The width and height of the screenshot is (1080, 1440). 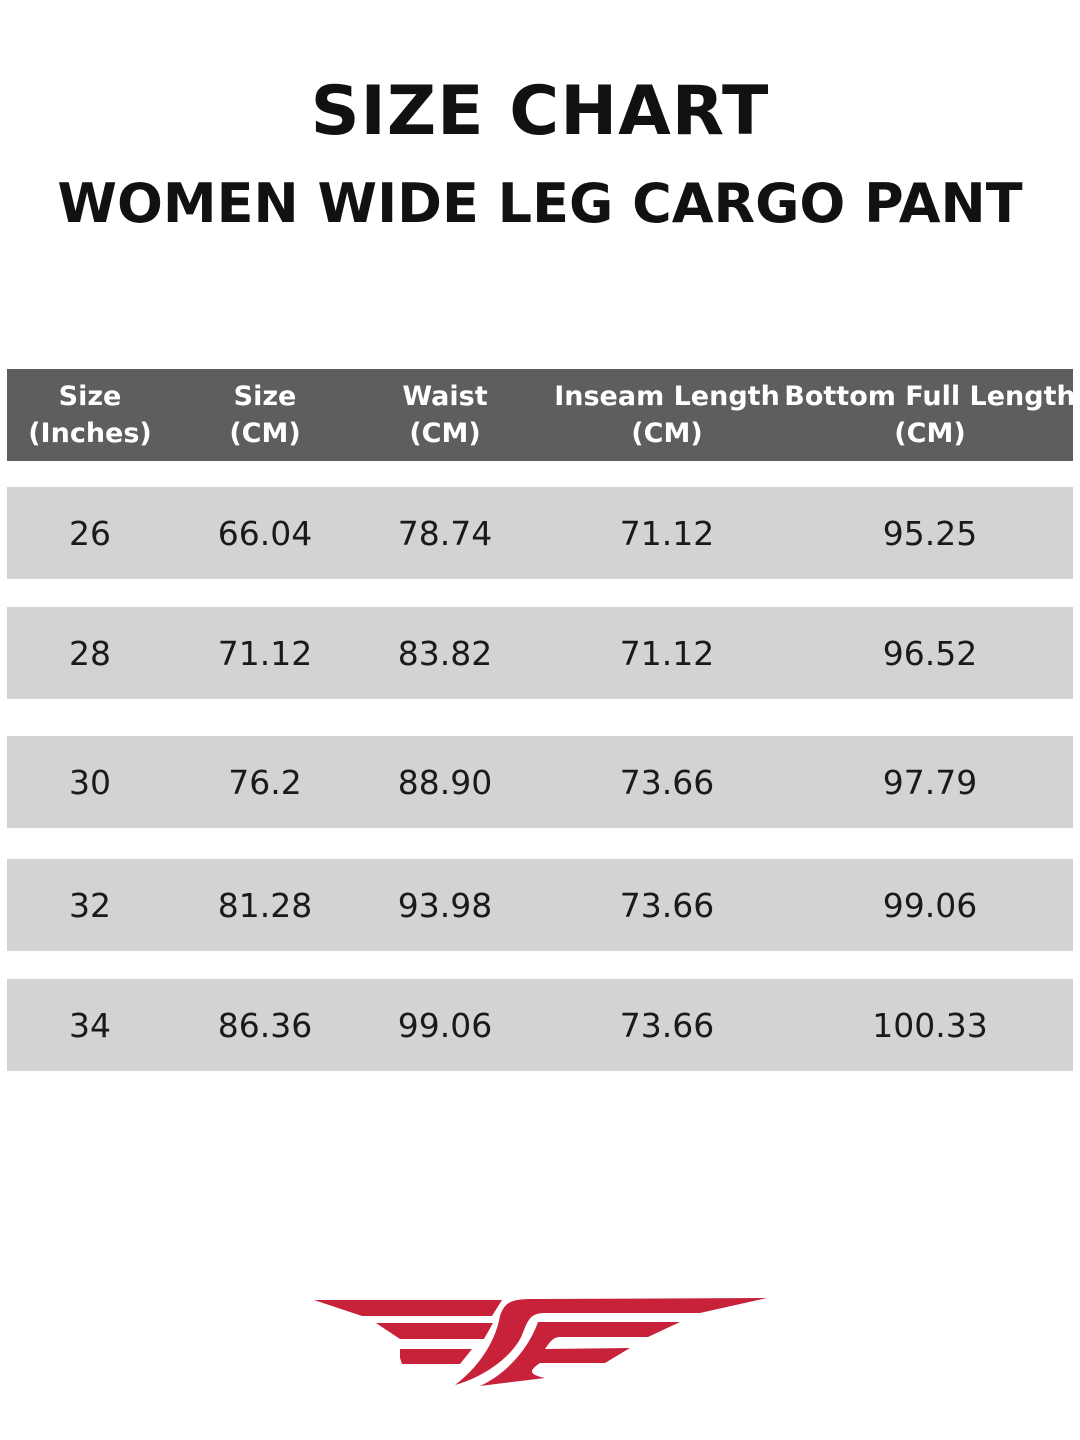 I want to click on table-row: 26 66.04 78.74 71.12 95.25, so click(x=540, y=533).